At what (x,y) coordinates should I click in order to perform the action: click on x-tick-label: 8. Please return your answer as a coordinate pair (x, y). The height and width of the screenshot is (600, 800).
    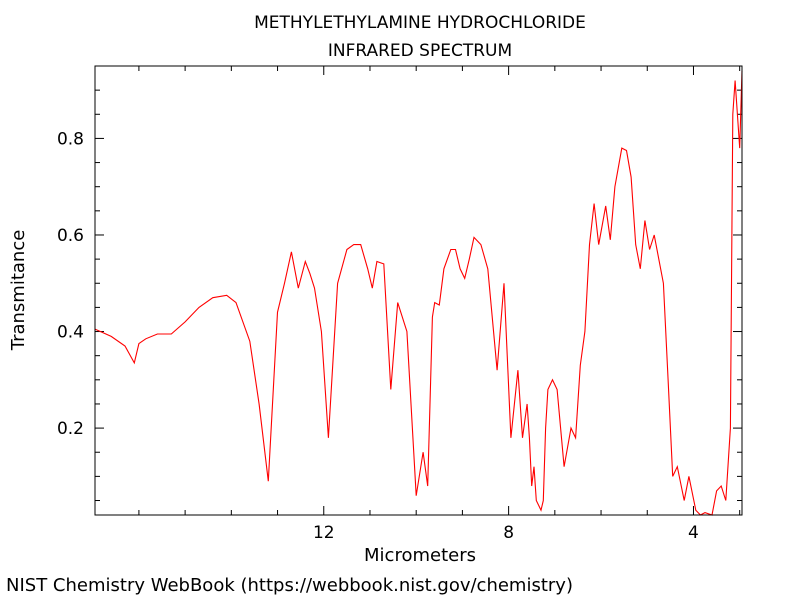
    Looking at the image, I should click on (508, 533).